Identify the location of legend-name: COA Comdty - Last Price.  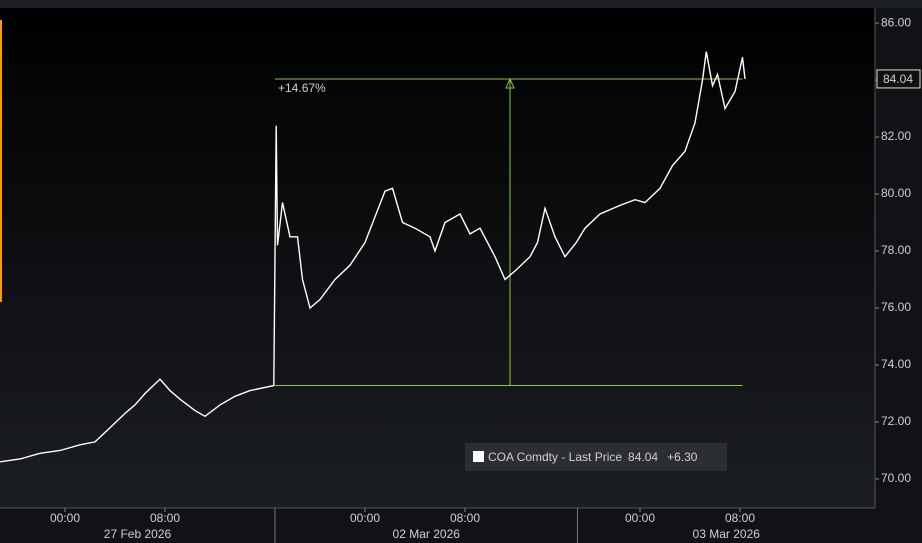
(555, 457).